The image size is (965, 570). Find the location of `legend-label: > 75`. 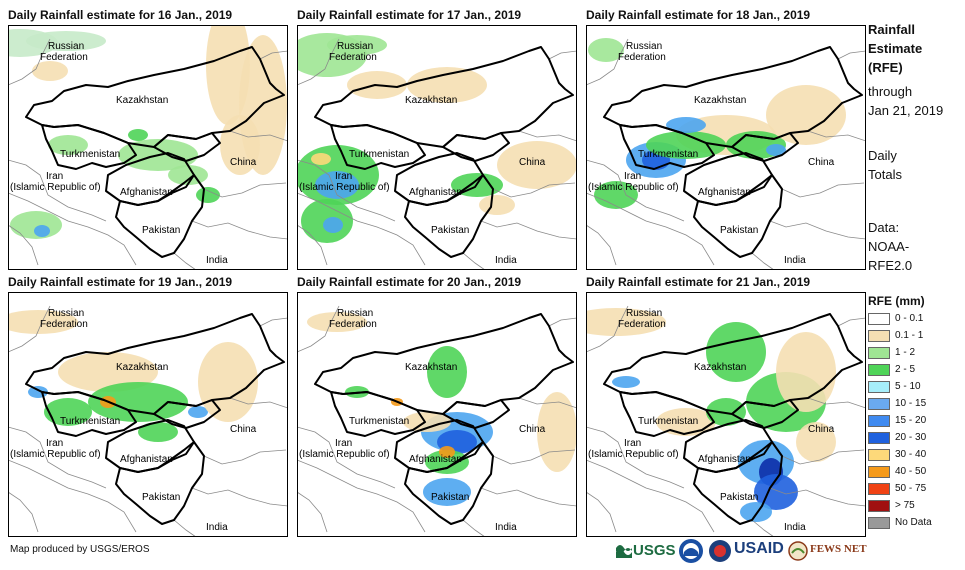

legend-label: > 75 is located at coordinates (905, 505).